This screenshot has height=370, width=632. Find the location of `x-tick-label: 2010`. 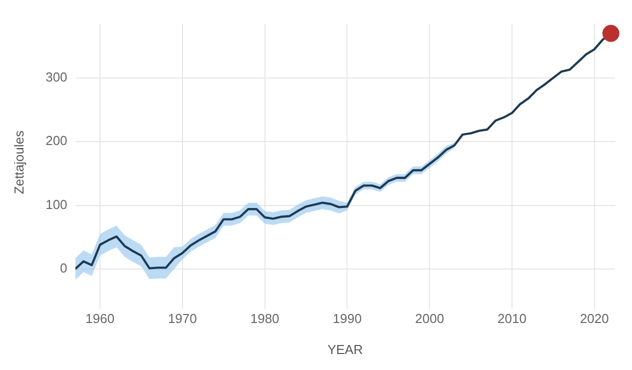

x-tick-label: 2010 is located at coordinates (512, 318).